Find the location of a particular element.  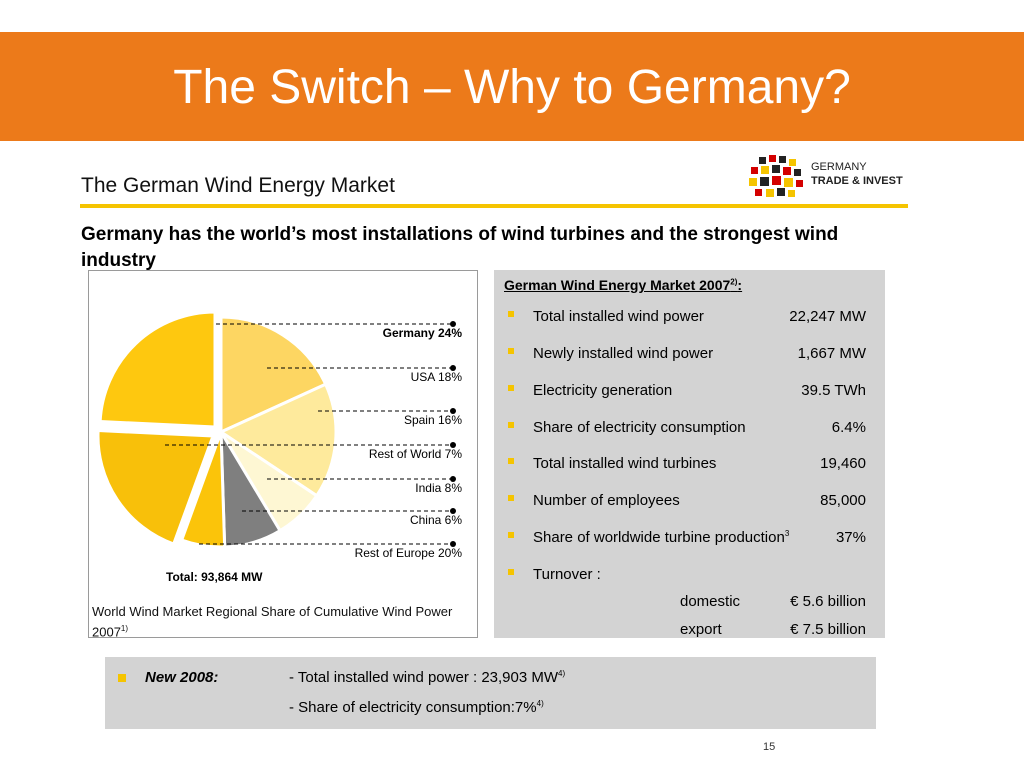

stat-row: Total installed wind turbines 19,460 is located at coordinates (689, 466).